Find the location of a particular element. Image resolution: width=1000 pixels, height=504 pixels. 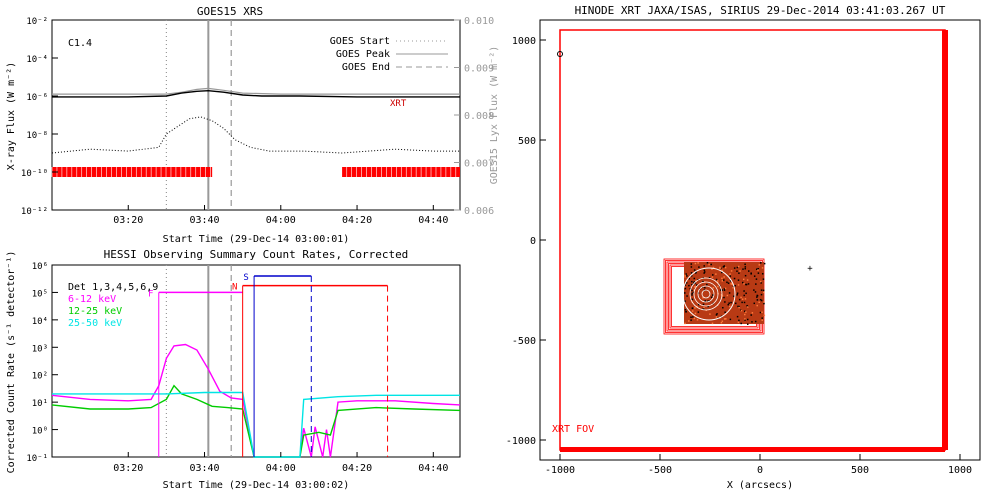

legend-goes-start: GOES Start is located at coordinates (360, 41).